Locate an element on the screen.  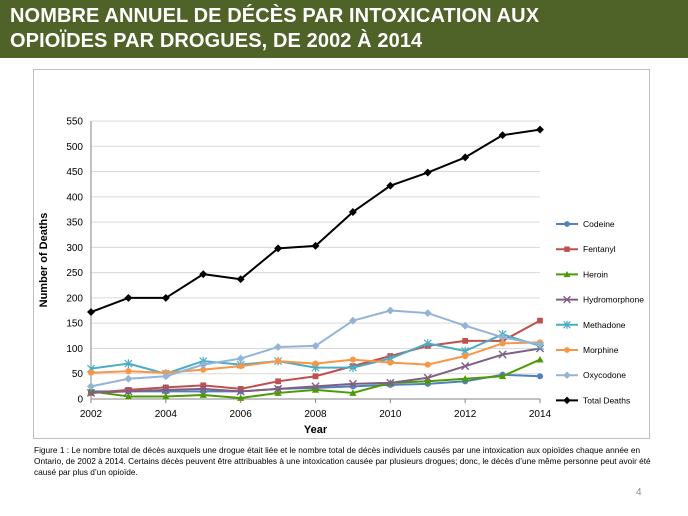
legend-entry-hydromorphone: Hydromorphone is located at coordinates (600, 300).